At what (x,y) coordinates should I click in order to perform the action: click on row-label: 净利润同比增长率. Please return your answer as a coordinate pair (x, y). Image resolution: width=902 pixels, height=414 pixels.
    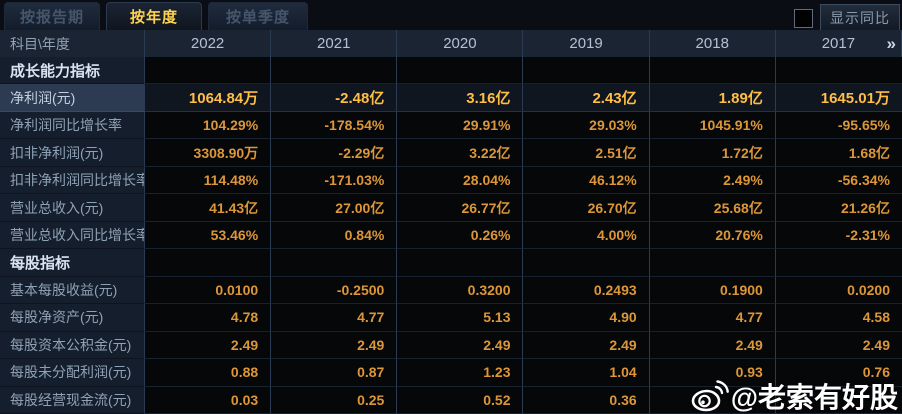
    Looking at the image, I should click on (72, 125).